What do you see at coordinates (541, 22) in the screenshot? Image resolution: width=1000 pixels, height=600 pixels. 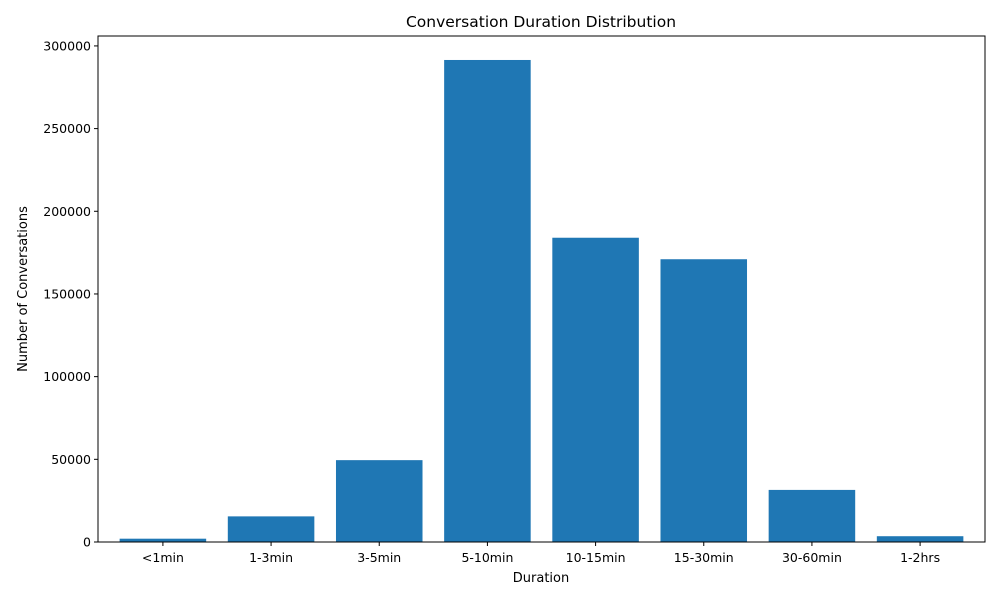 I see `chart-title: Conversation Duration Distribution` at bounding box center [541, 22].